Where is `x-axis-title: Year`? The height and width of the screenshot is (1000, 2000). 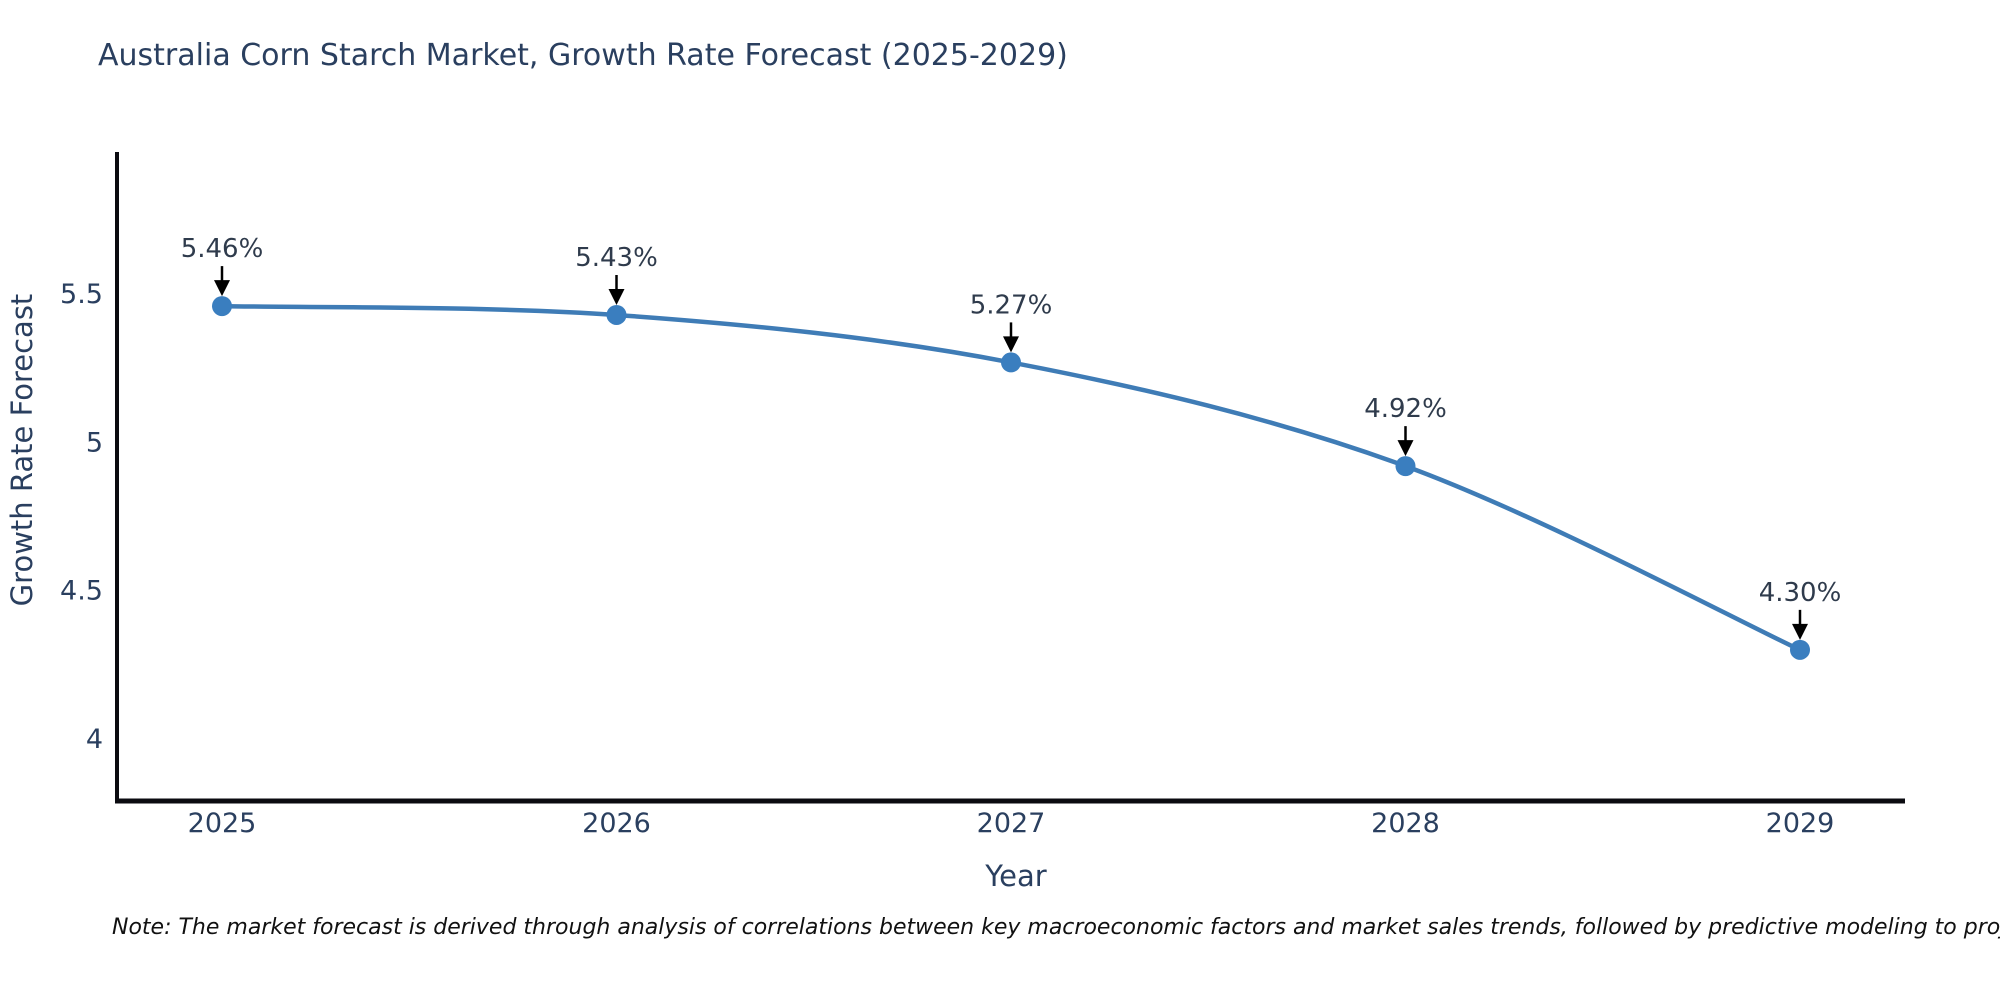 x-axis-title: Year is located at coordinates (1015, 876).